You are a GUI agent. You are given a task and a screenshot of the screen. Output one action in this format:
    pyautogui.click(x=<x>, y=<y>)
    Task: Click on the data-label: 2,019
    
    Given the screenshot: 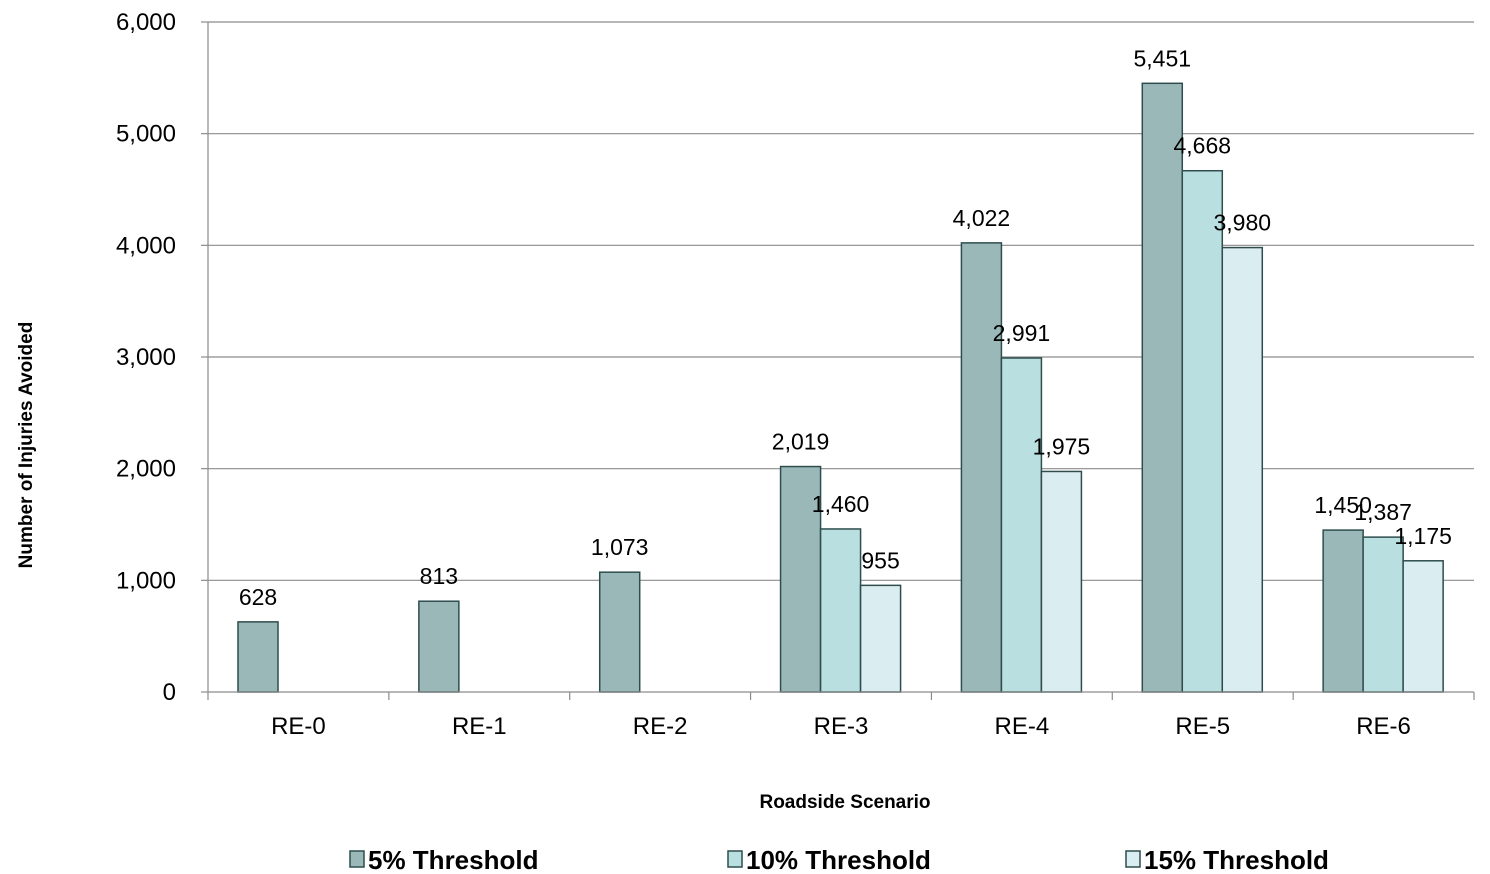 What is the action you would take?
    pyautogui.click(x=801, y=442)
    